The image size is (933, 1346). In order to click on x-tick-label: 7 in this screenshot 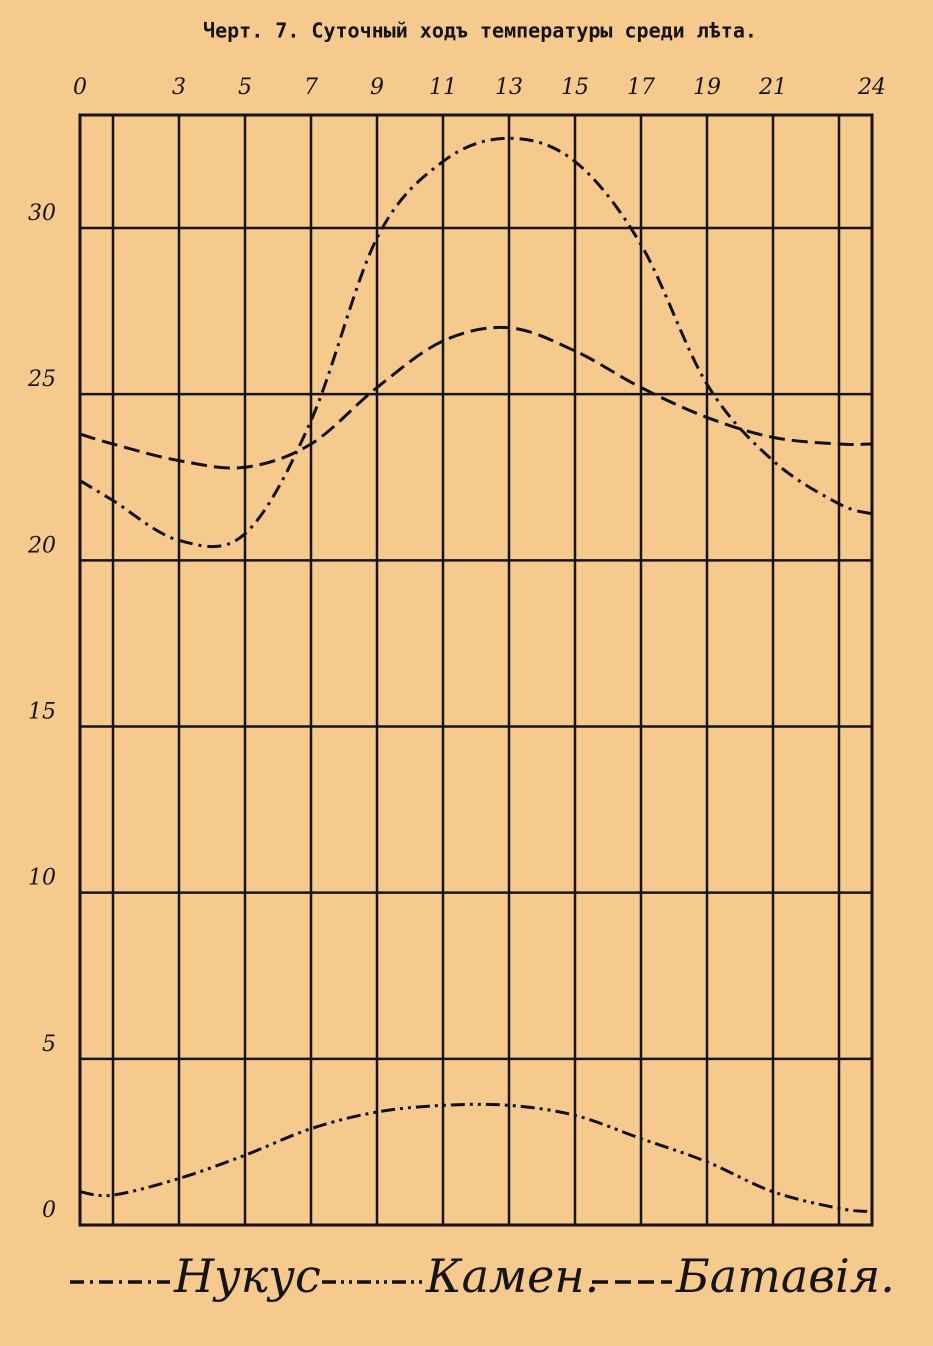, I will do `click(311, 87)`.